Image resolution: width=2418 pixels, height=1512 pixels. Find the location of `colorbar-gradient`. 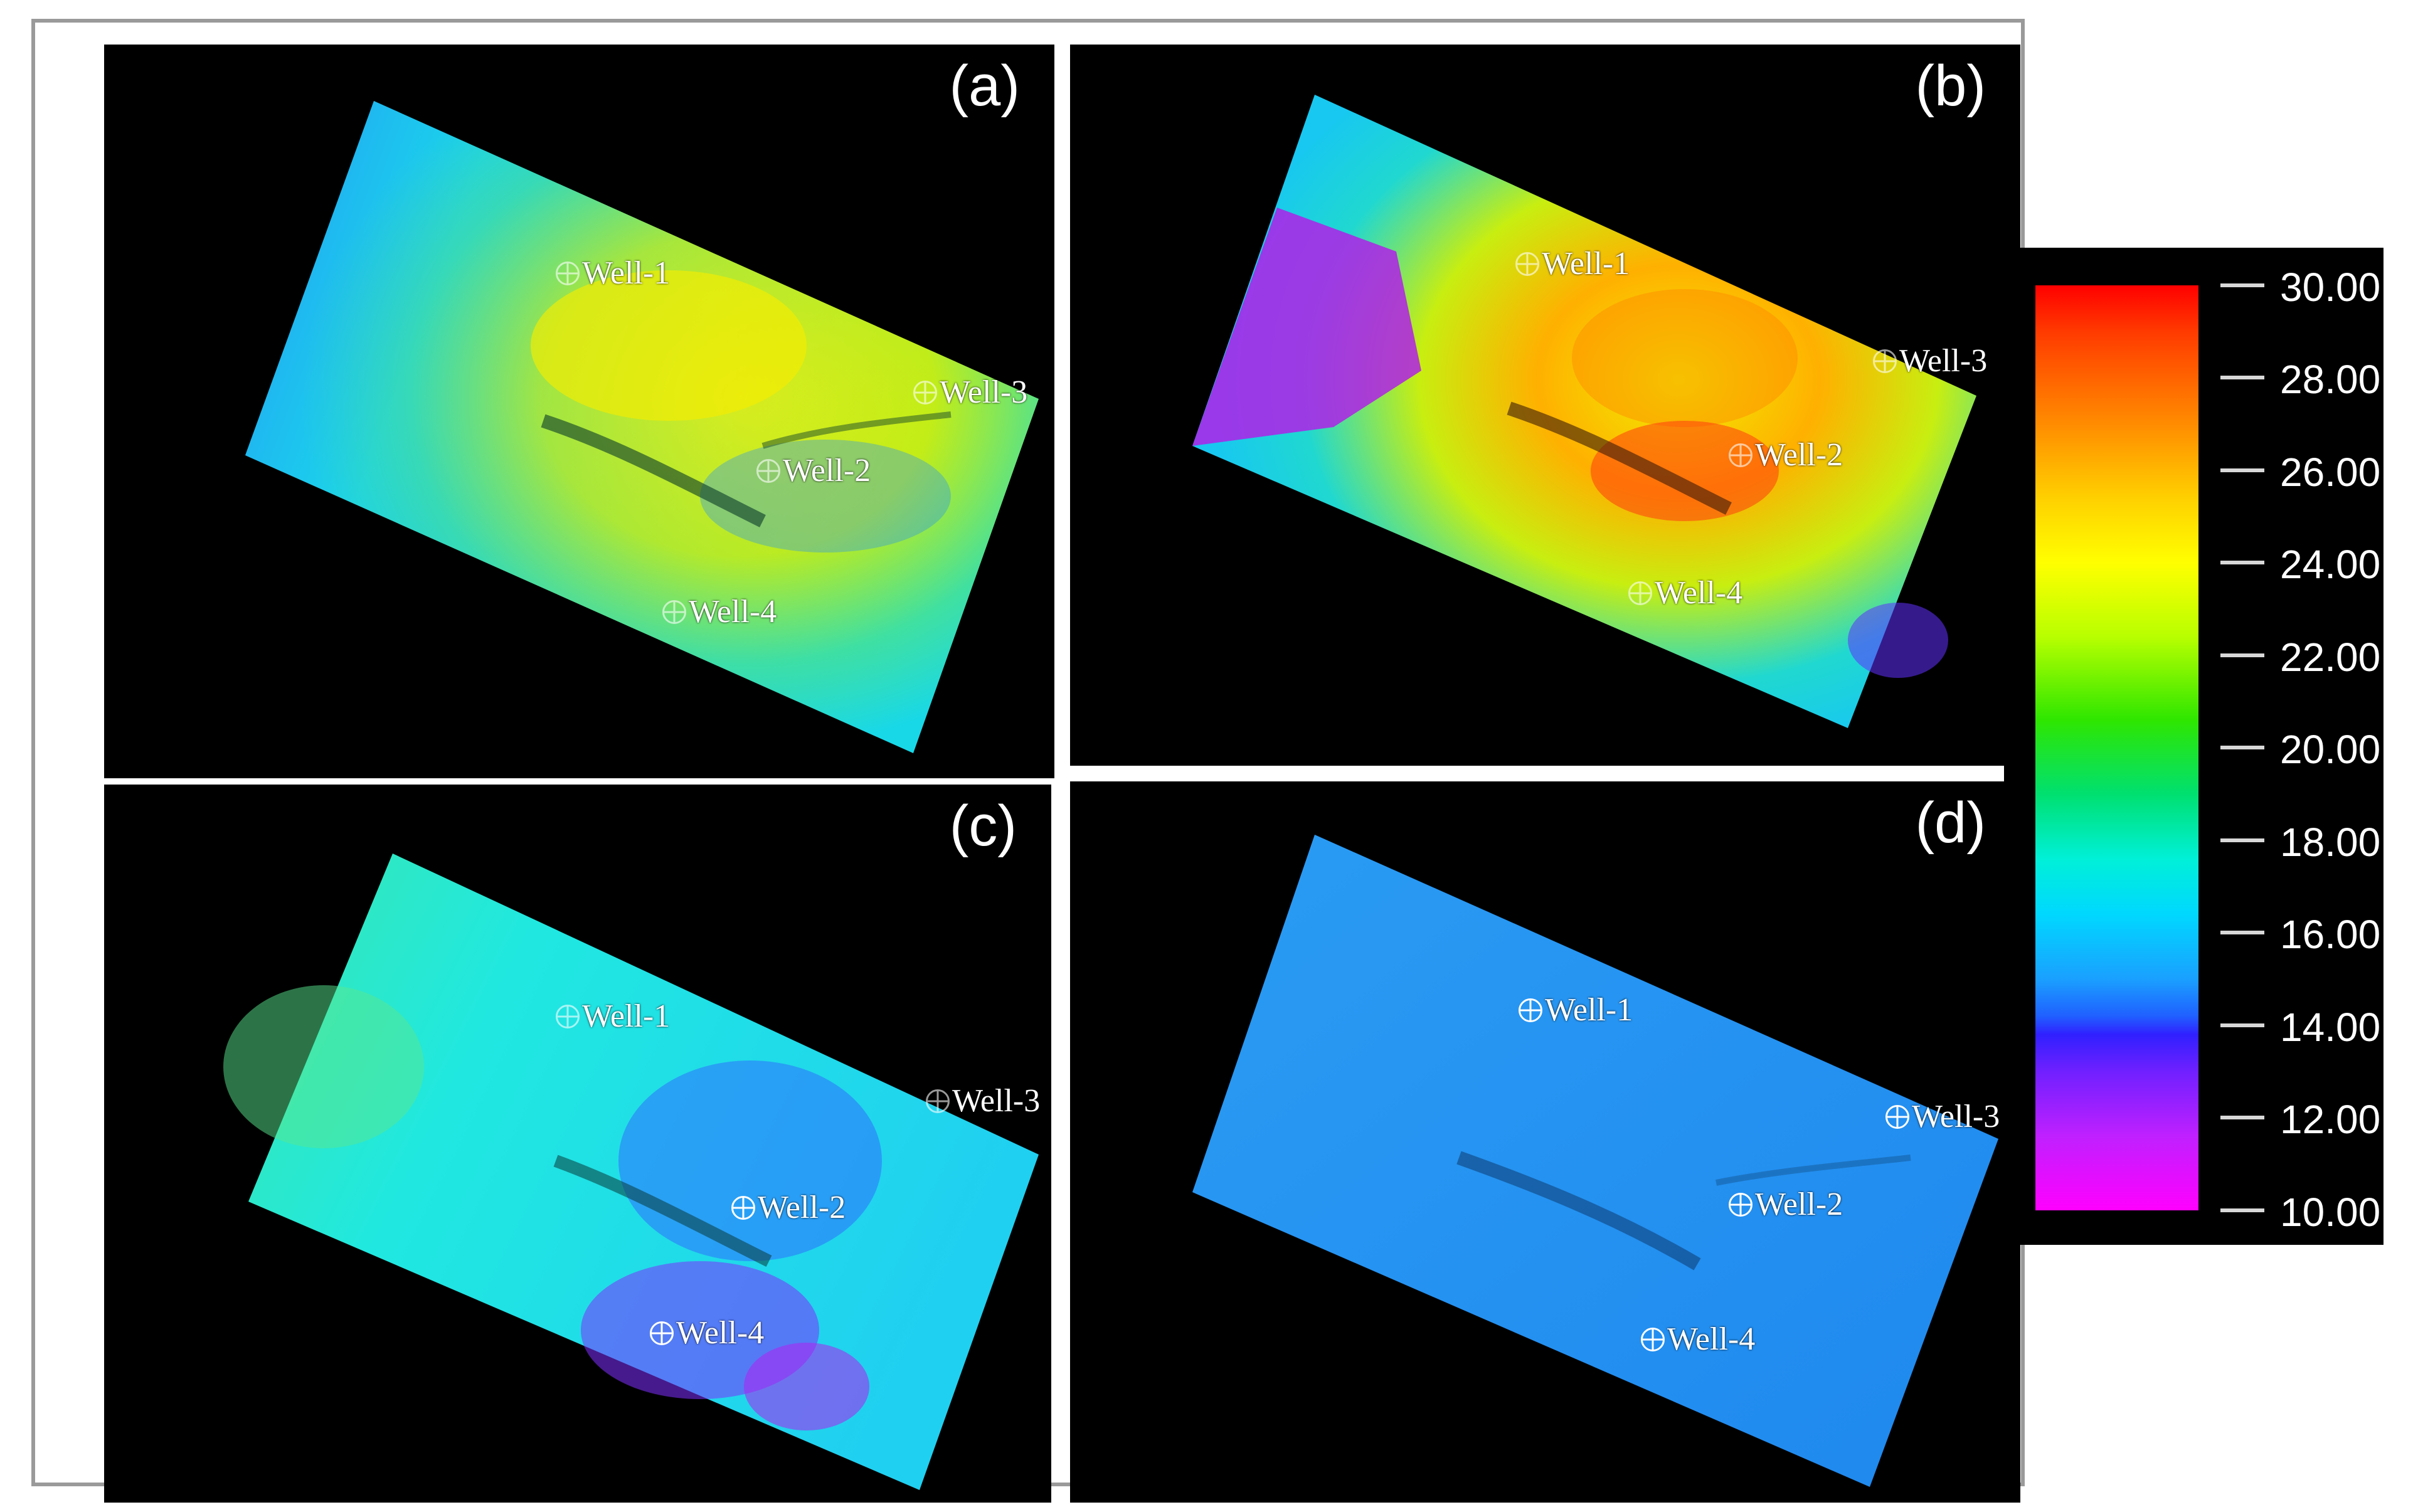

colorbar-gradient is located at coordinates (2116, 747).